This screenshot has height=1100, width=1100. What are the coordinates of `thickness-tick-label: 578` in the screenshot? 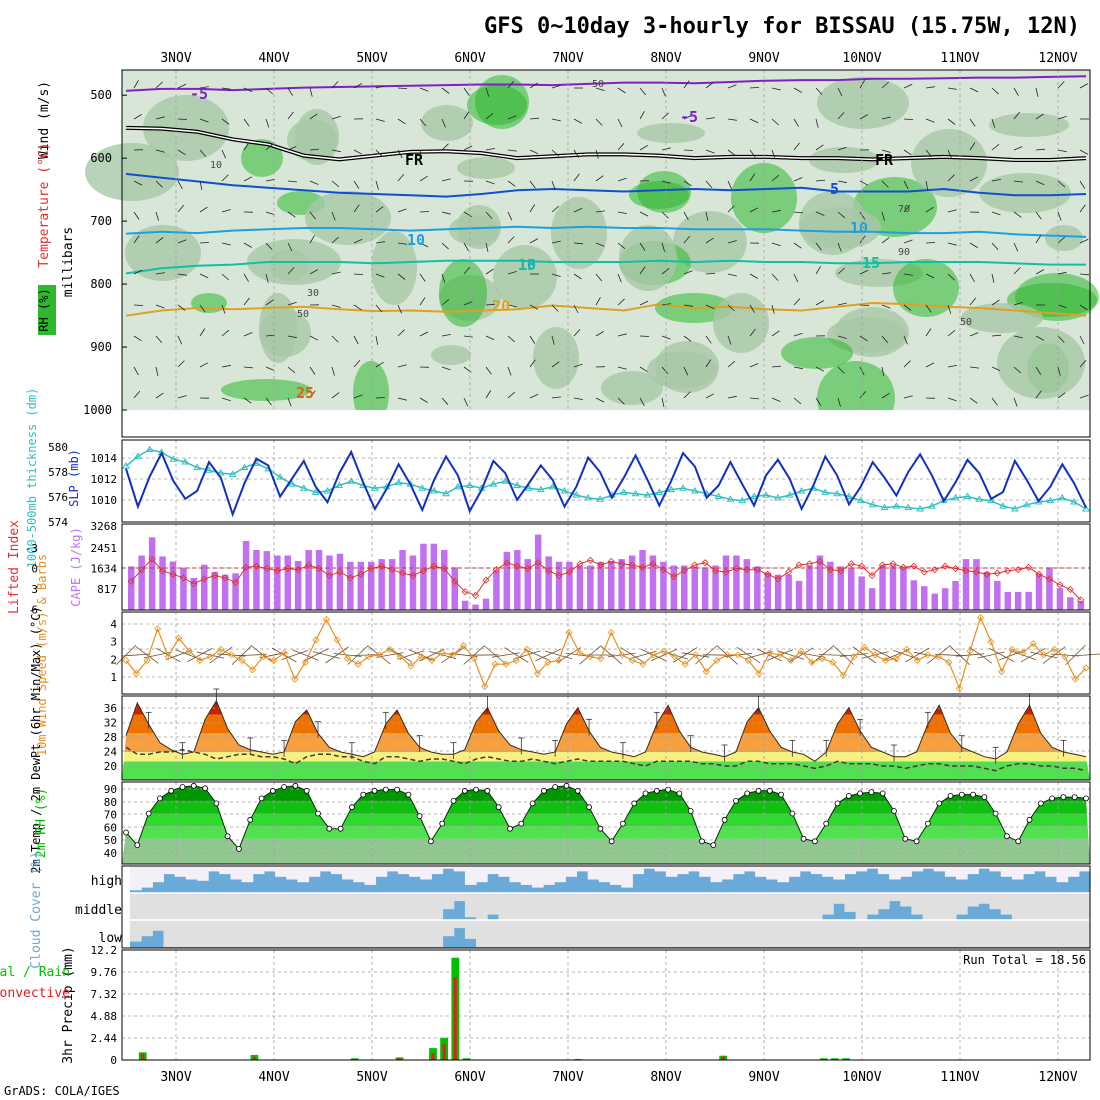 It's located at (58, 472).